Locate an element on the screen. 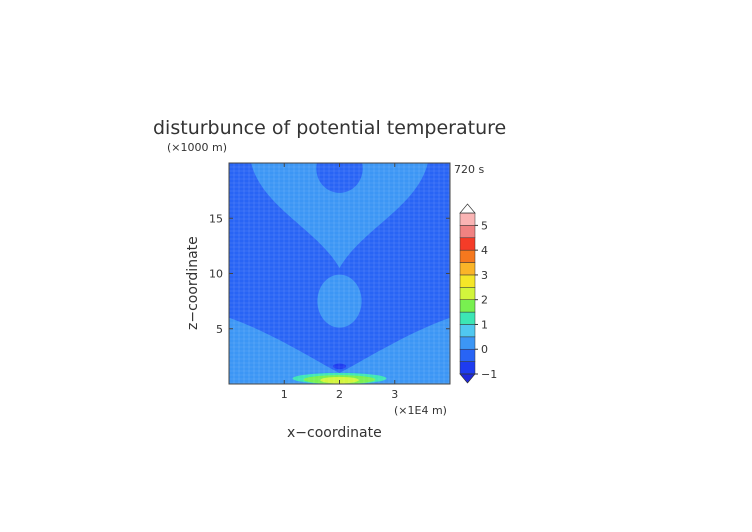 This screenshot has width=752, height=532. chart-title: disturbunce of potential temperature is located at coordinates (329, 128).